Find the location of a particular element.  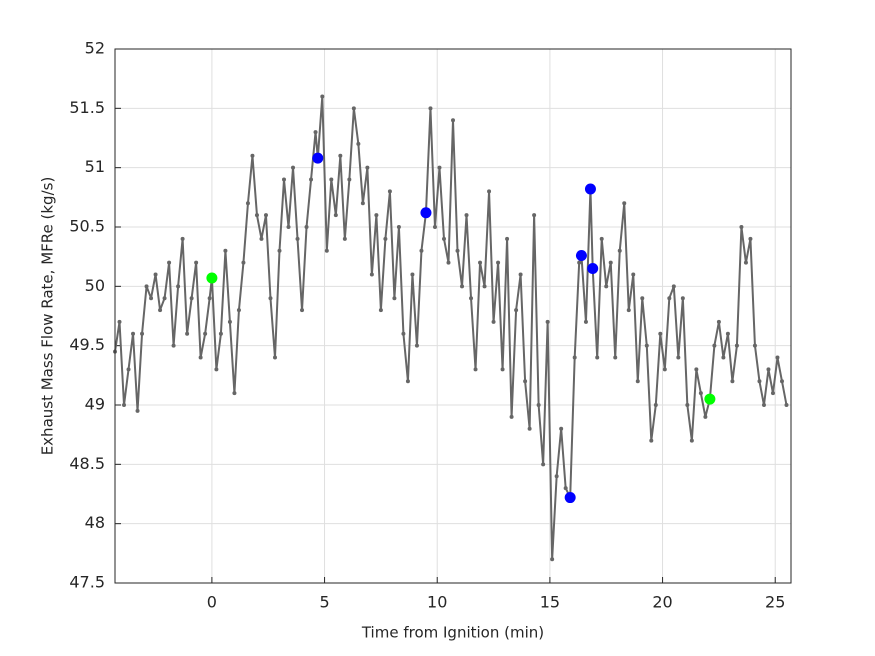

y-axis-label: Exhaust Mass Flow Rate, MFRe (kg/s) is located at coordinates (48, 316).